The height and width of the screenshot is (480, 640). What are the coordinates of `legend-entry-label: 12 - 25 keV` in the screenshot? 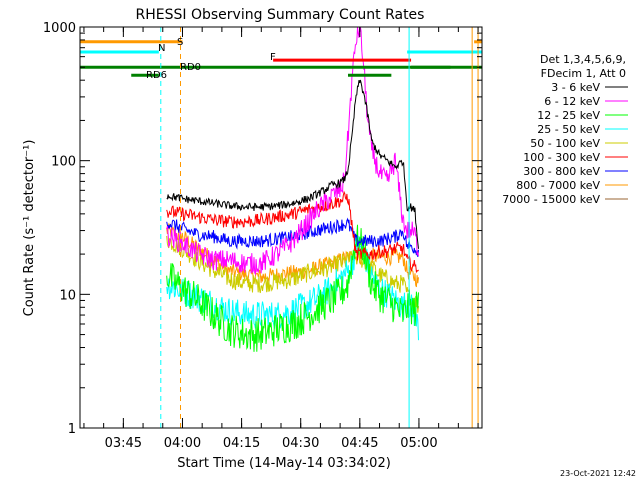 It's located at (568, 115).